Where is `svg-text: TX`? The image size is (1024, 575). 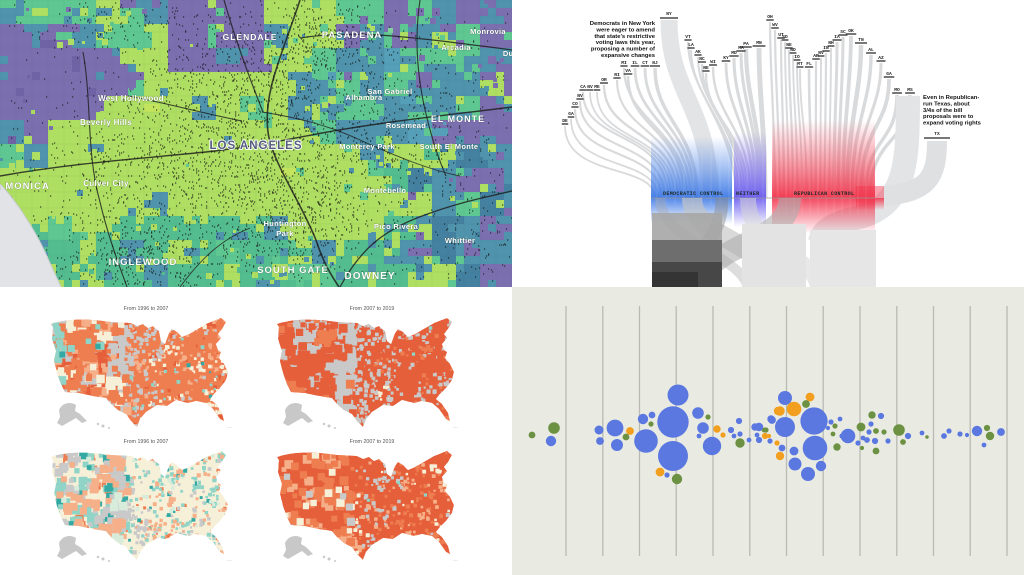 svg-text: TX is located at coordinates (937, 134).